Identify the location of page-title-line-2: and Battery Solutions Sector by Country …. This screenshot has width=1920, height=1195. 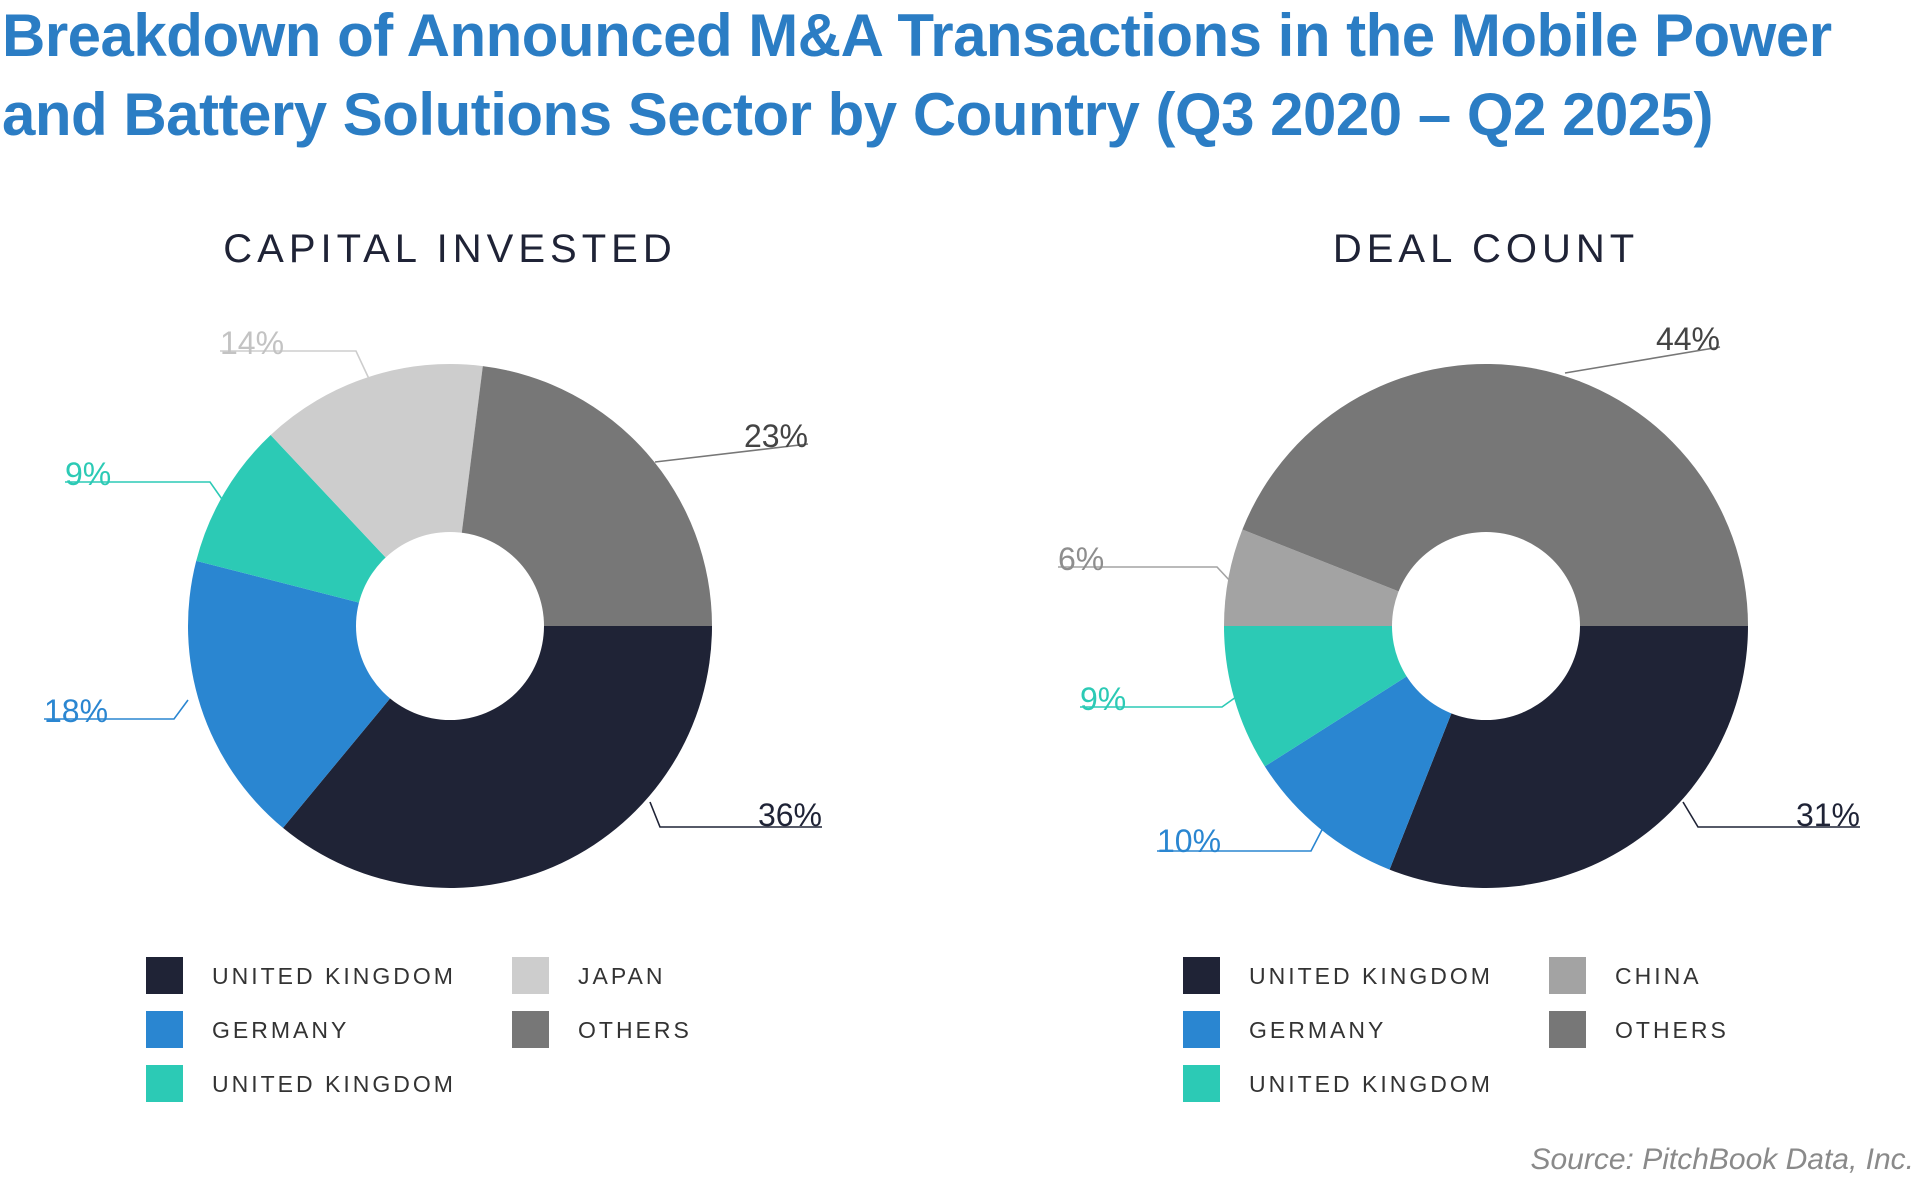
(858, 114).